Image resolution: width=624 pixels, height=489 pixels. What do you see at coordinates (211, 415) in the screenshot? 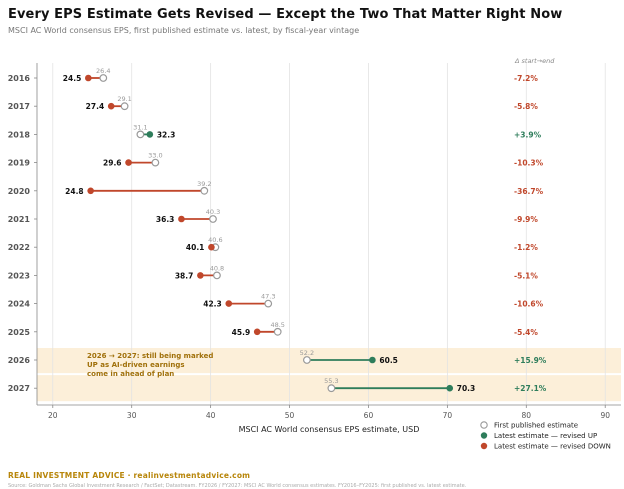
I see `x-tick-label: 40` at bounding box center [211, 415].